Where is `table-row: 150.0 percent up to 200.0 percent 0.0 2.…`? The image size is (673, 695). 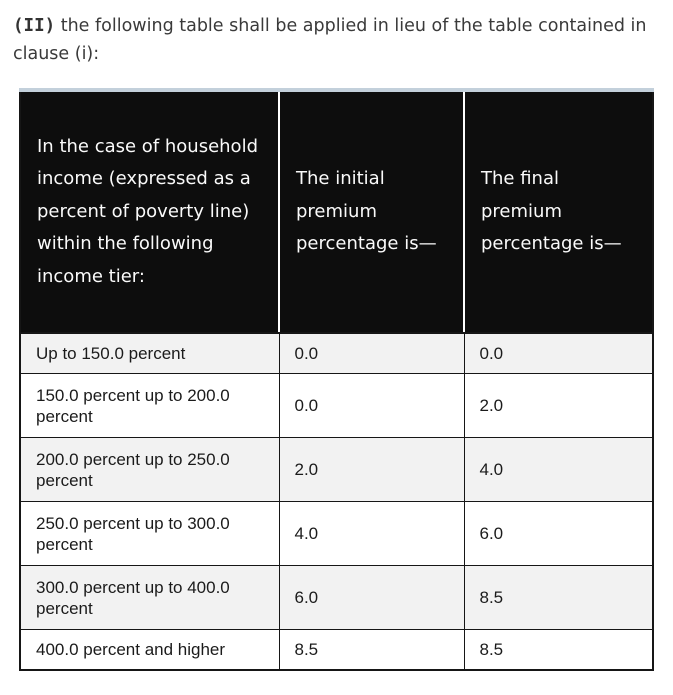 table-row: 150.0 percent up to 200.0 percent 0.0 2.… is located at coordinates (336, 405).